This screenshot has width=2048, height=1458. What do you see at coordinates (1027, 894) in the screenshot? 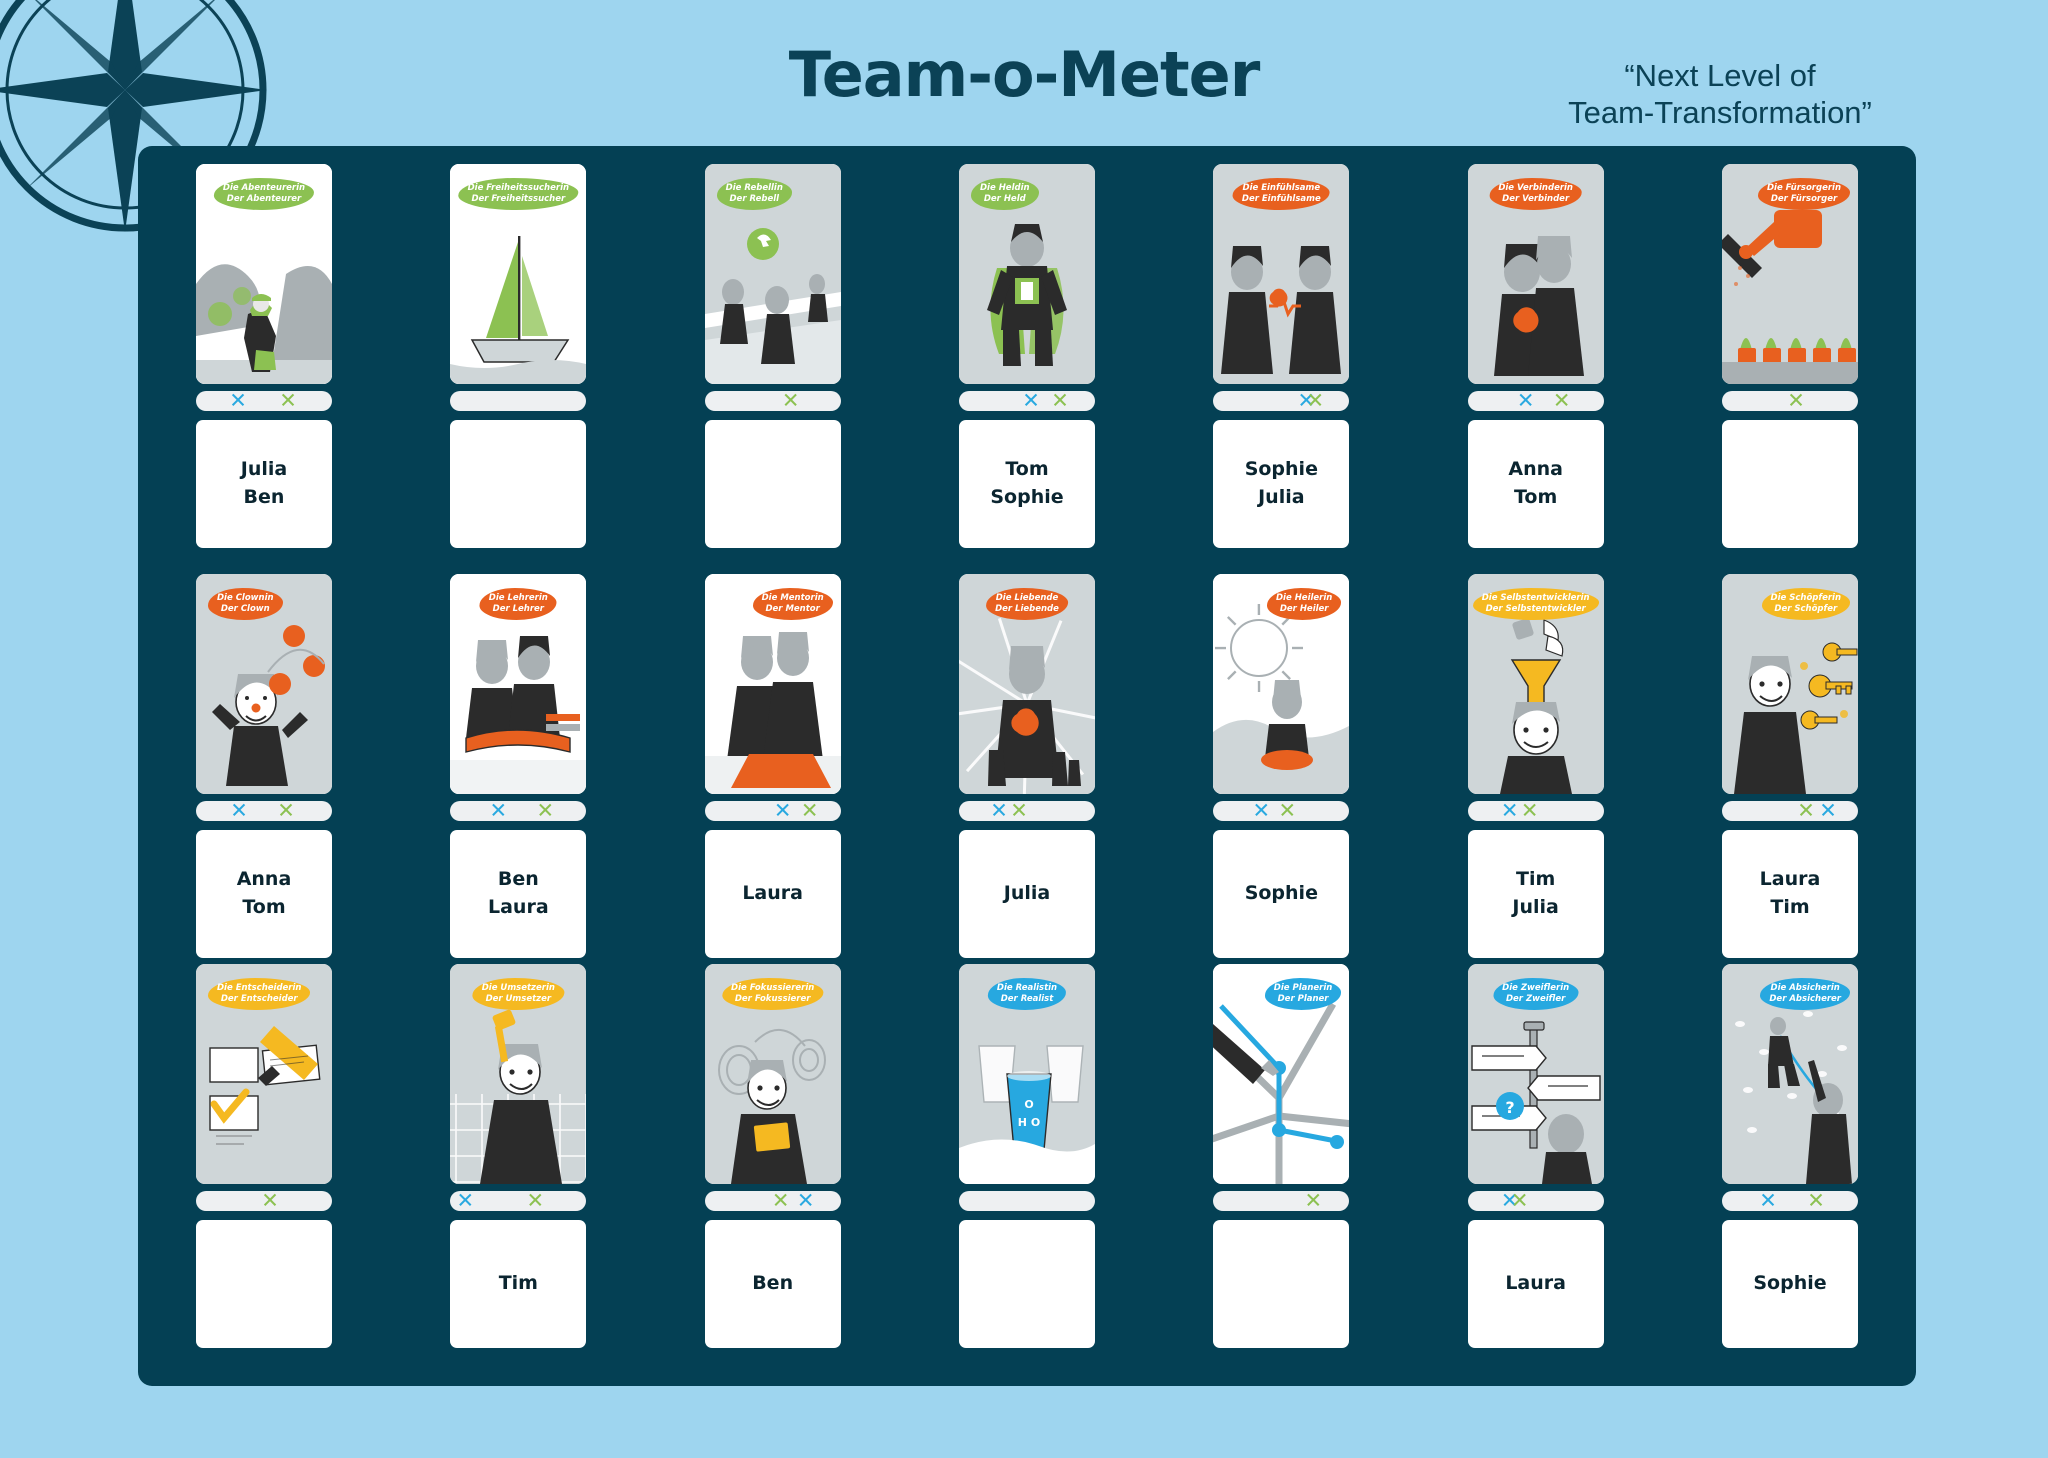
I see `name-card: Julia` at bounding box center [1027, 894].